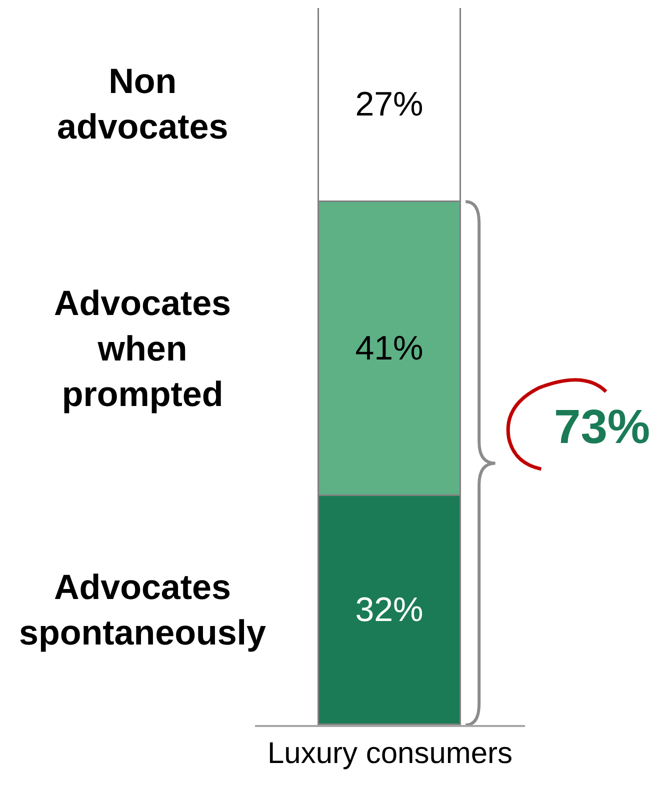  Describe the element at coordinates (389, 104) in the screenshot. I see `data-label: 27%` at that location.